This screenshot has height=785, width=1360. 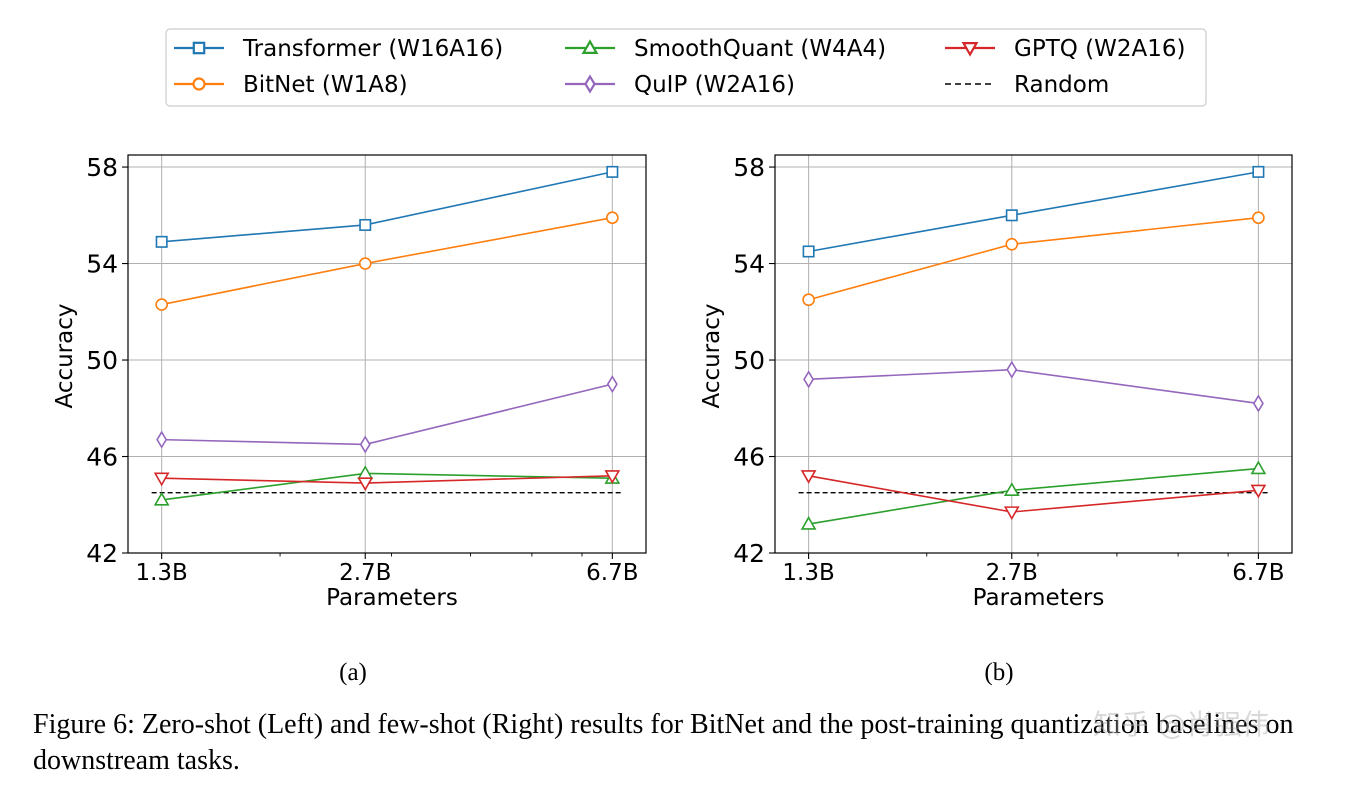 I want to click on legend-label: GPTQ (W2A16), so click(x=1099, y=49).